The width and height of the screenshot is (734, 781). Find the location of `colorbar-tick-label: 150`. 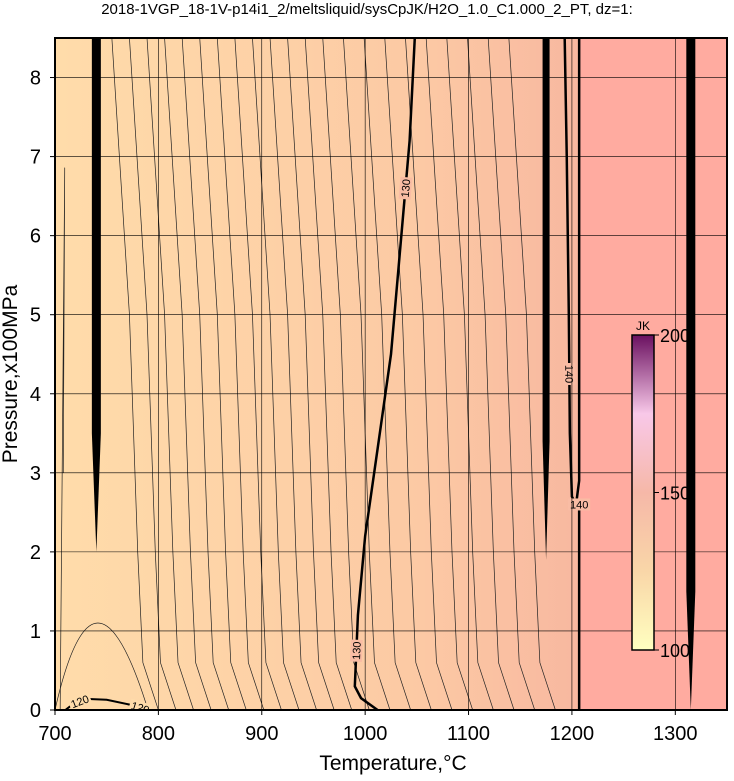

colorbar-tick-label: 150 is located at coordinates (675, 494).